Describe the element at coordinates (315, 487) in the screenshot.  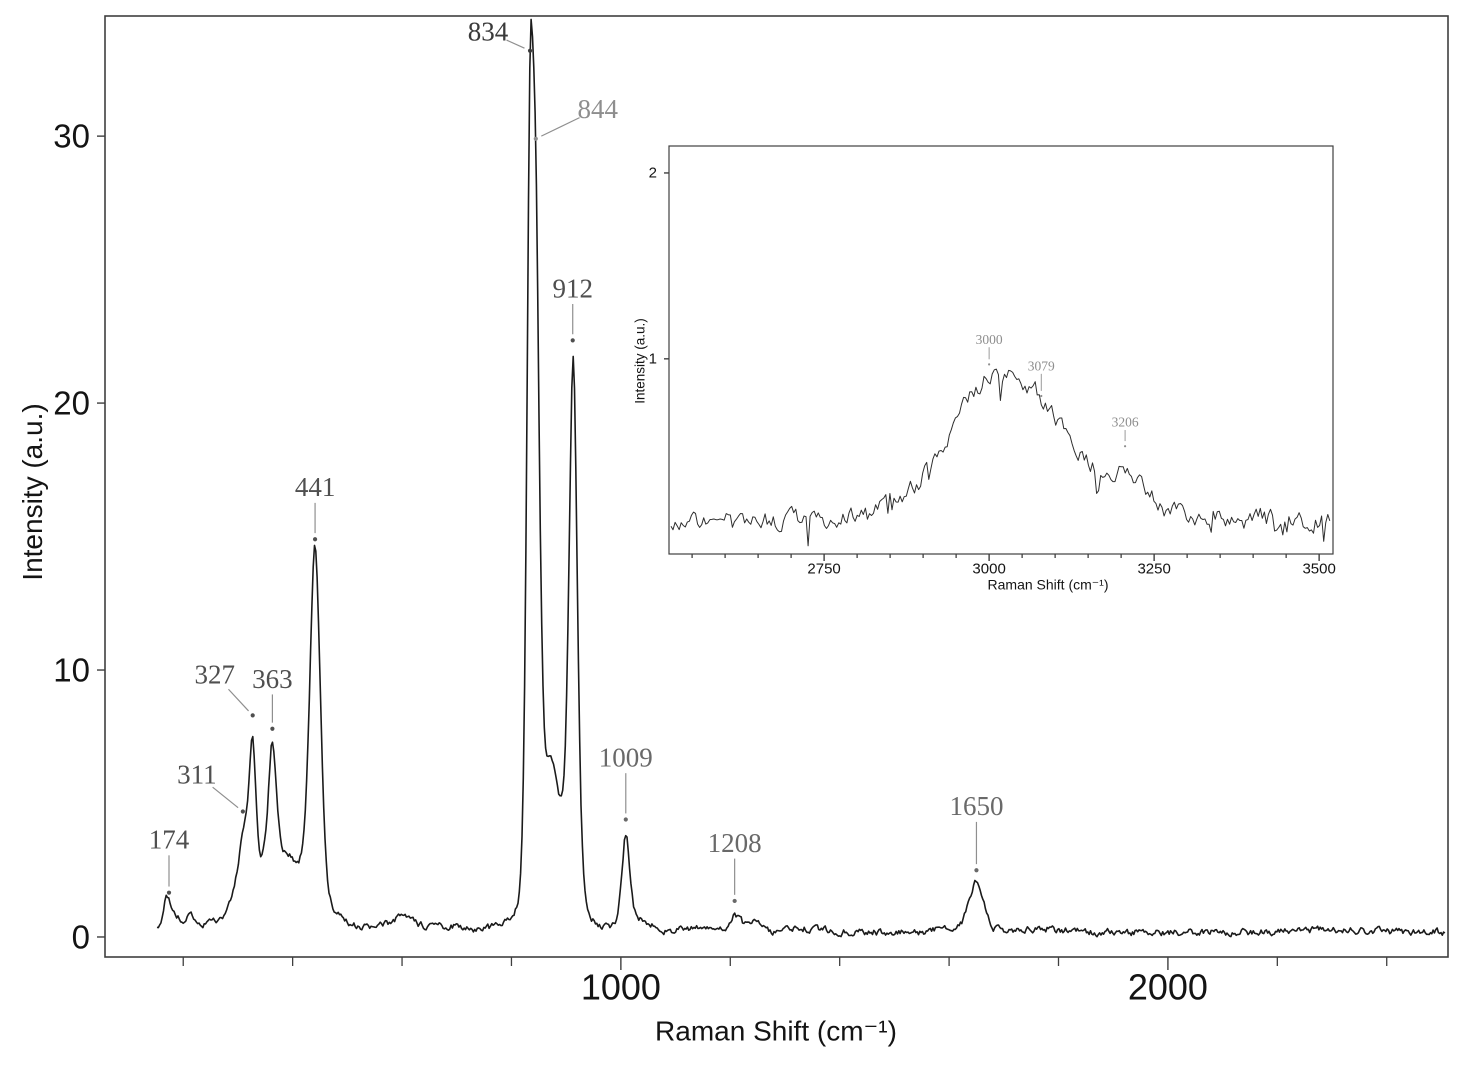
I see `main-peak-label-441: 441` at that location.